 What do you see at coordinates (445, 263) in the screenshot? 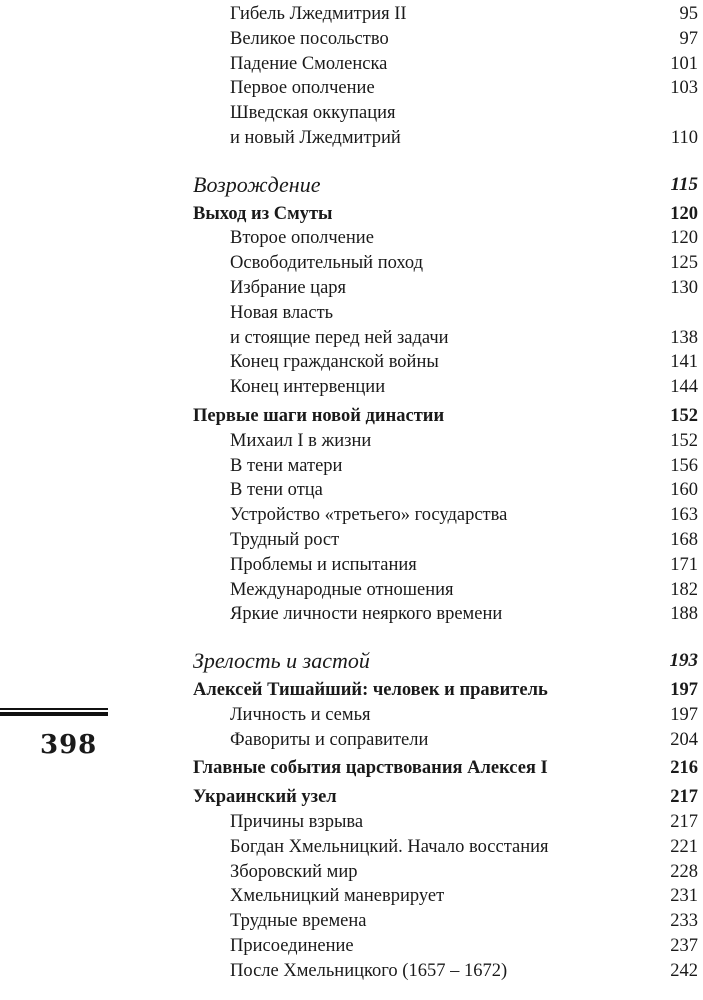
I see `toc-entry-sub: Освободительный поход 125` at bounding box center [445, 263].